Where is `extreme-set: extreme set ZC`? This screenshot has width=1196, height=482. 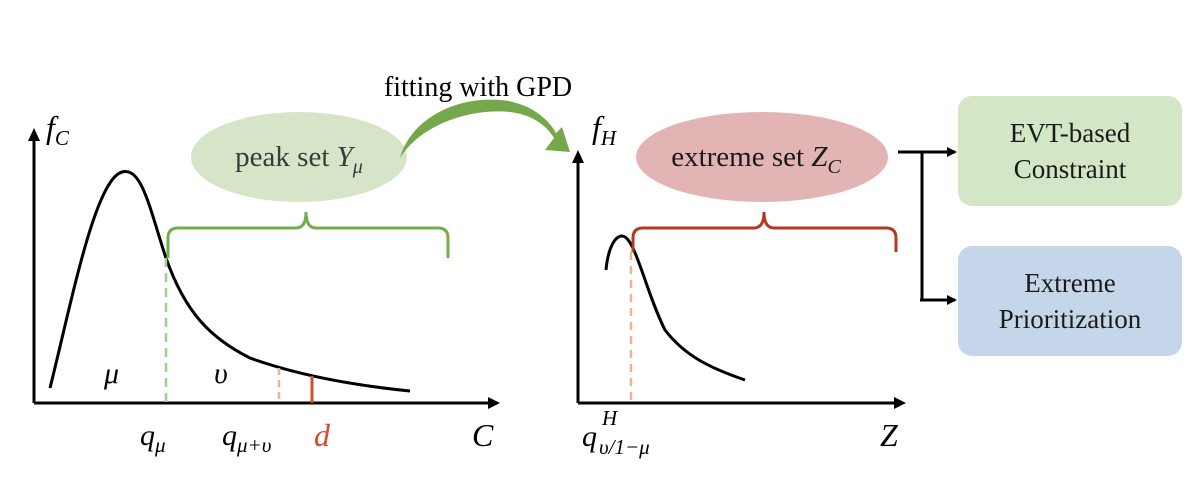 extreme-set: extreme set ZC is located at coordinates (762, 157).